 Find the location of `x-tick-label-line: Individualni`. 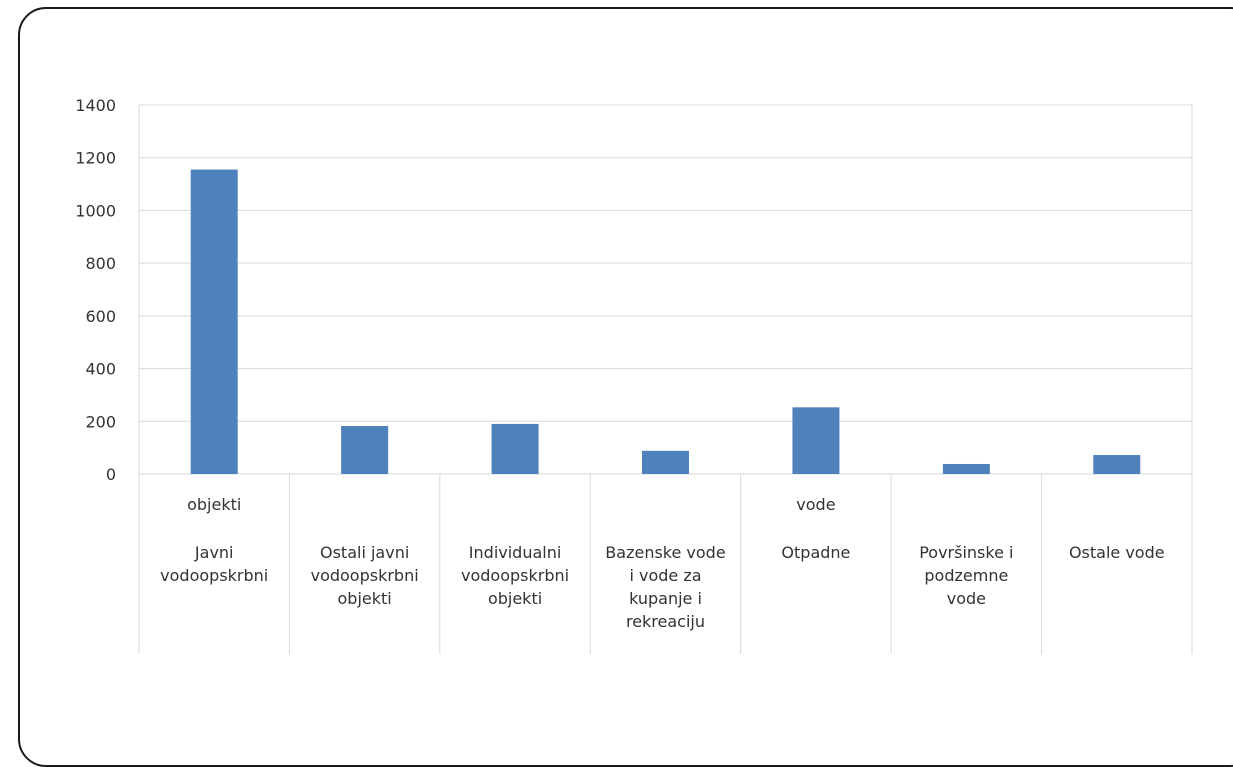

x-tick-label-line: Individualni is located at coordinates (515, 552).